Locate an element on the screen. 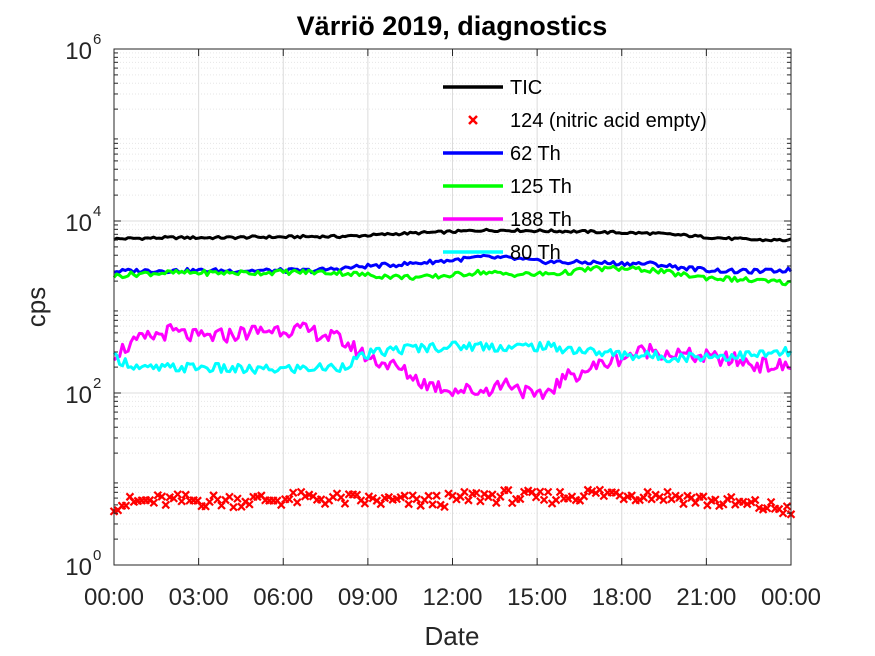 This screenshot has width=875, height=656. legend-label: 125 Th is located at coordinates (541, 187).